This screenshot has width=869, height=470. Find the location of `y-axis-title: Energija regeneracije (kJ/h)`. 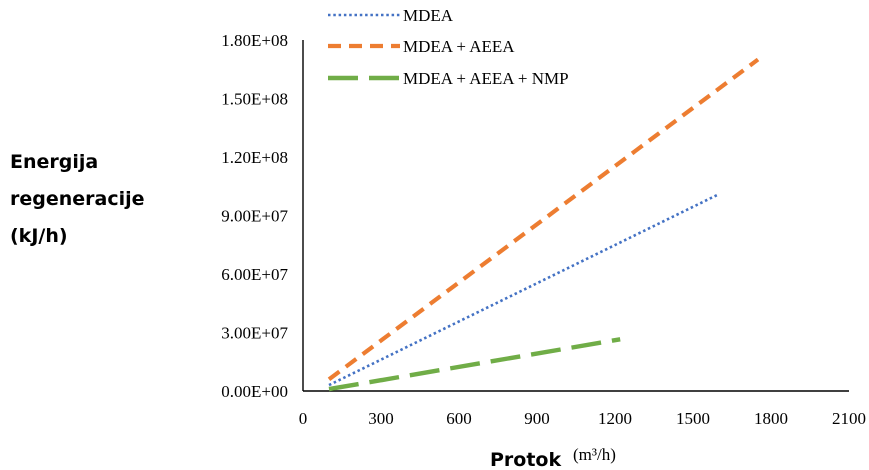

y-axis-title: Energija regeneracije (kJ/h) is located at coordinates (77, 199).